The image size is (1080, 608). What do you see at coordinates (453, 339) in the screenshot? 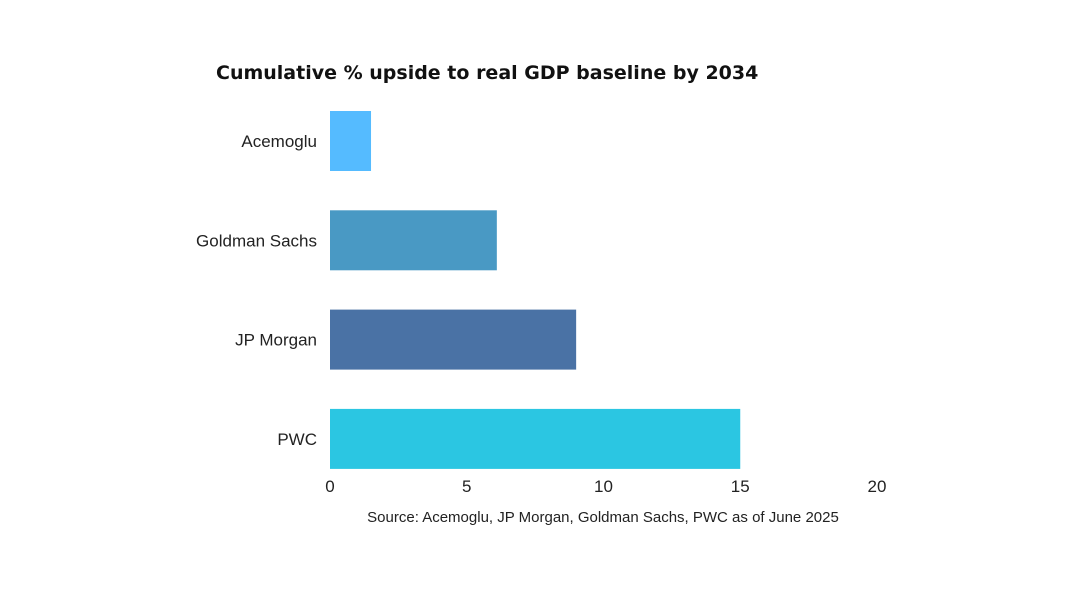
I see `bar-jp-morgan` at bounding box center [453, 339].